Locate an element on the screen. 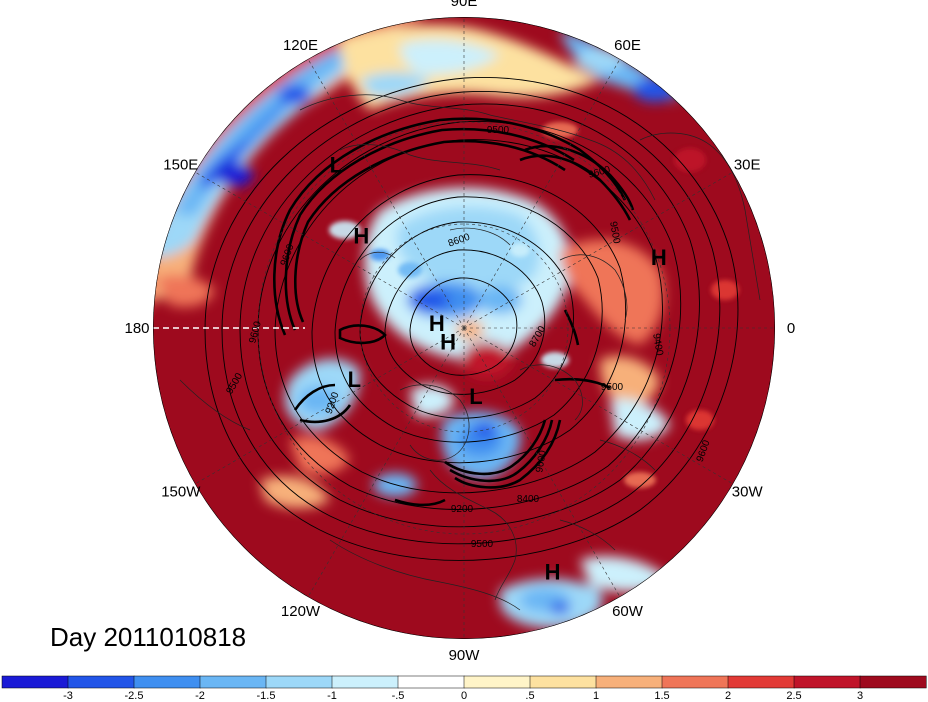 This screenshot has width=928, height=702. colorbar-tick-label: 2.5 is located at coordinates (793, 696).